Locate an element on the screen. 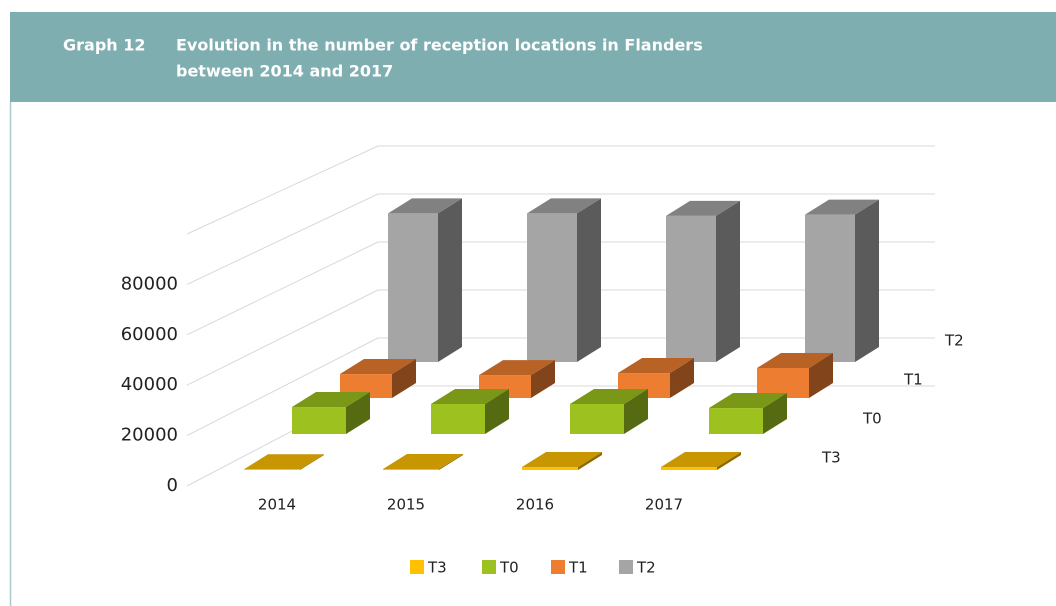  y-tick-label: 0 is located at coordinates (172, 485).